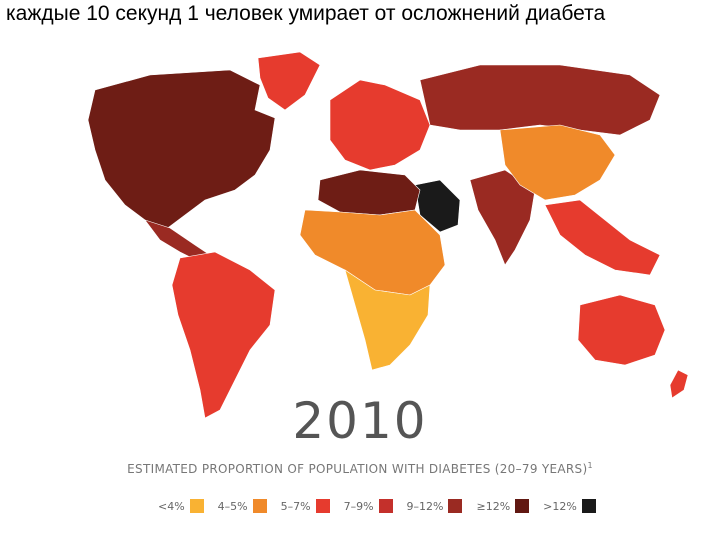  I want to click on region-greenland, so click(289, 81).